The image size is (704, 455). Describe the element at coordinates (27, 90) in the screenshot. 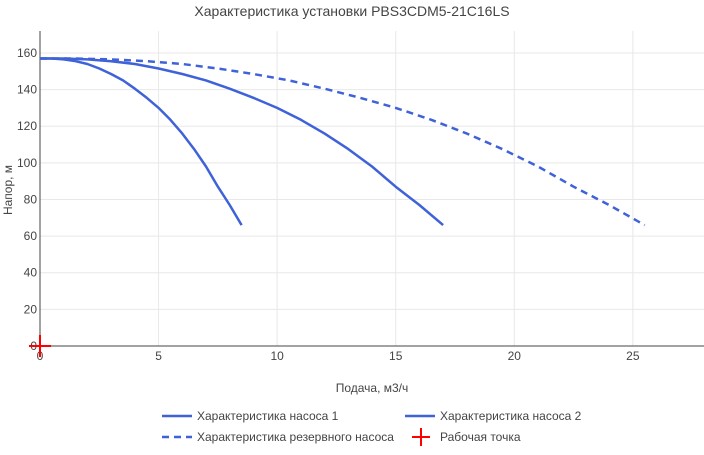

I see `y-tick-label: 140` at that location.